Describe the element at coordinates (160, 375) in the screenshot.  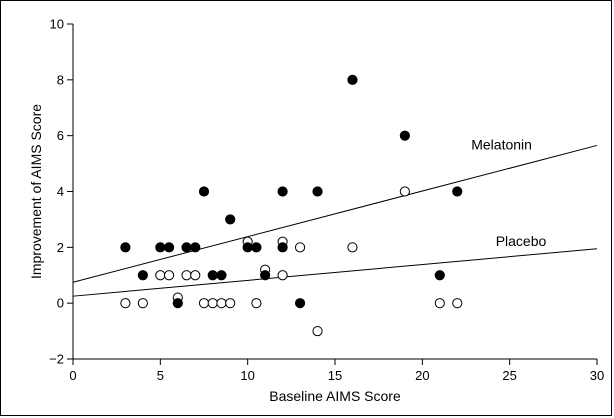
I see `x-tick-label: 5` at that location.